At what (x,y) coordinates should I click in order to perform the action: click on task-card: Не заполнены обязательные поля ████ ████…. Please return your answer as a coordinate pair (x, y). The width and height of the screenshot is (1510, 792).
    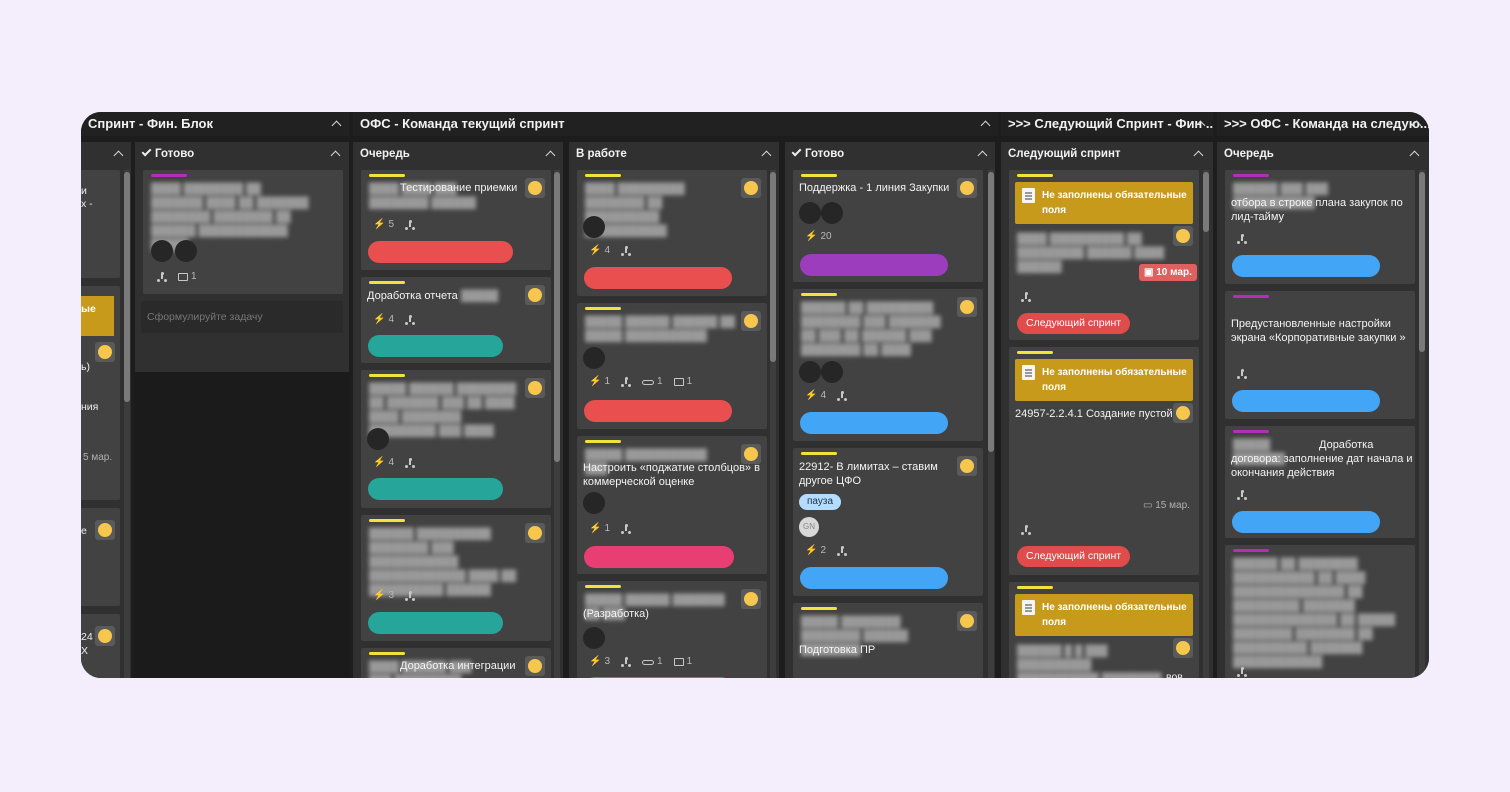
    Looking at the image, I should click on (1104, 255).